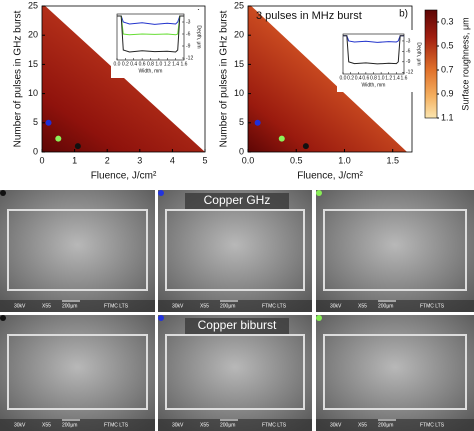  What do you see at coordinates (35, 122) in the screenshot?
I see `y-tick-label: 5` at bounding box center [35, 122].